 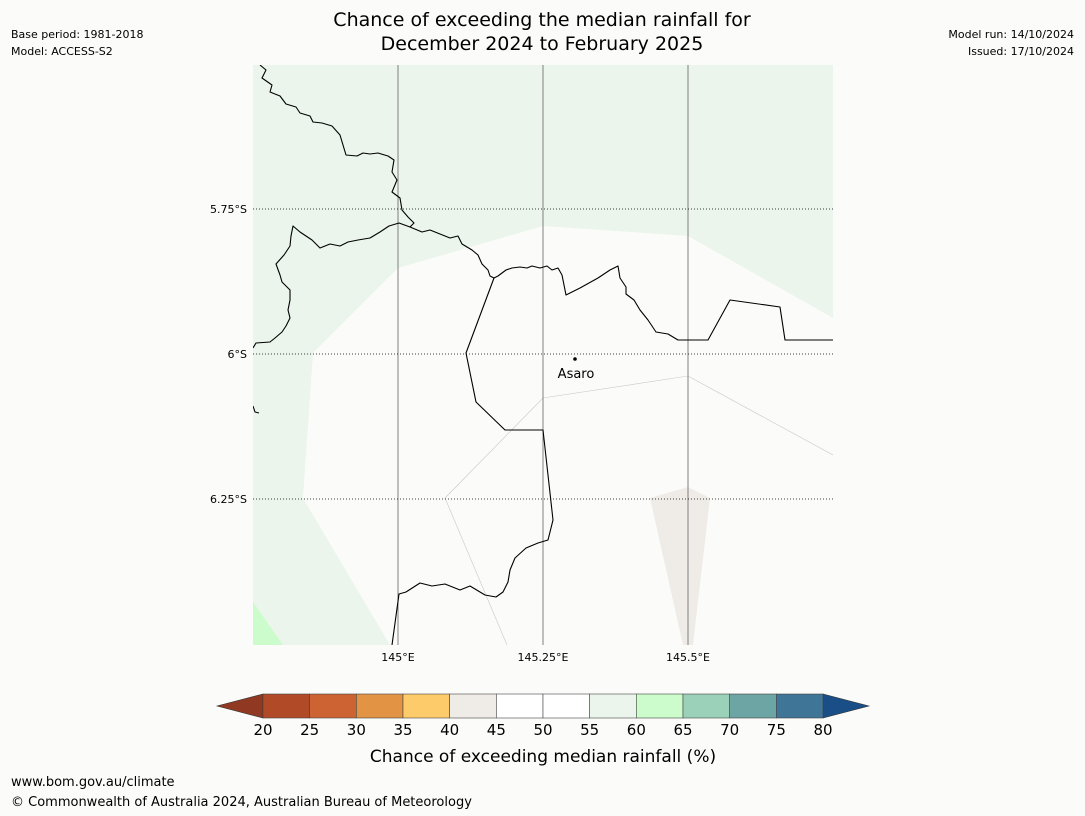 I want to click on colorbar-segments, so click(x=543, y=706).